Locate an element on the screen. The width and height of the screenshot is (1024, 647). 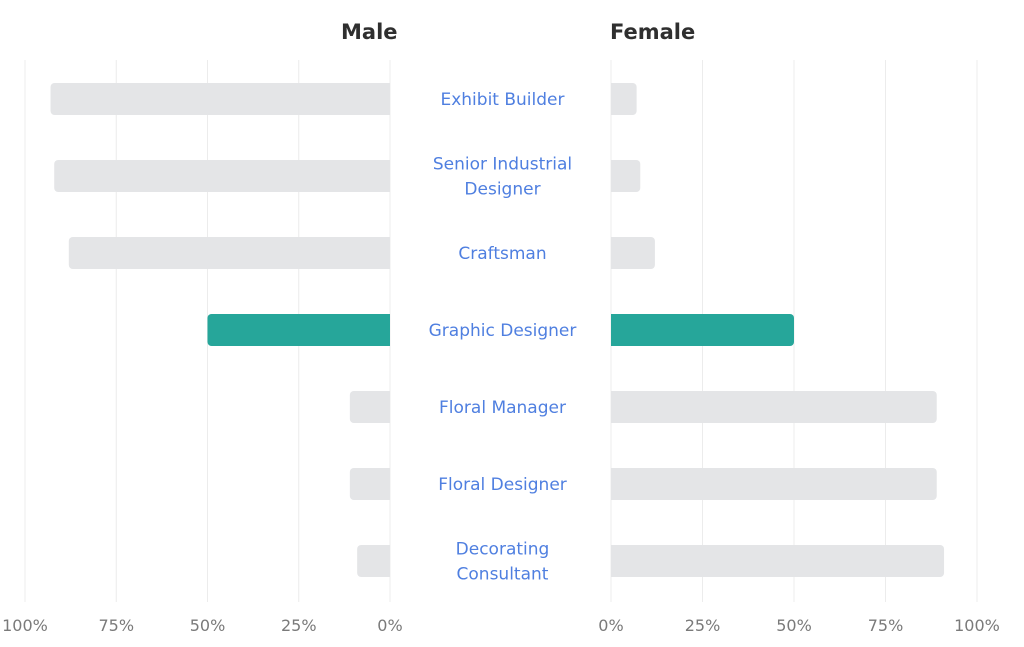
category-label: Decorating Consultant is located at coordinates (503, 562).